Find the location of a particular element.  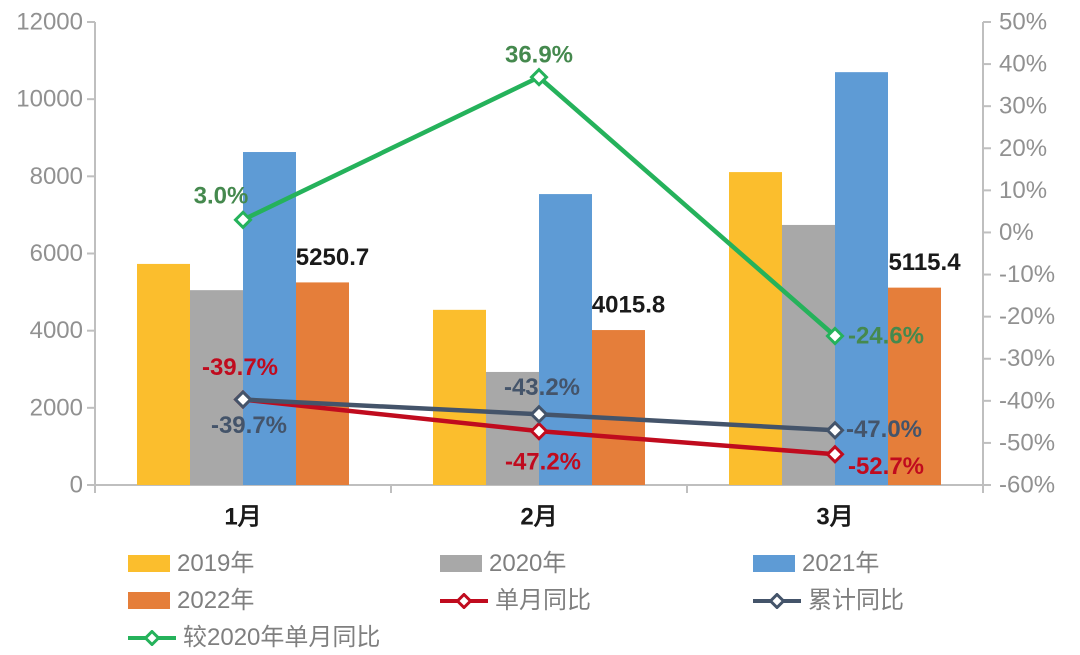

legend-item: 2022年 is located at coordinates (284, 600).